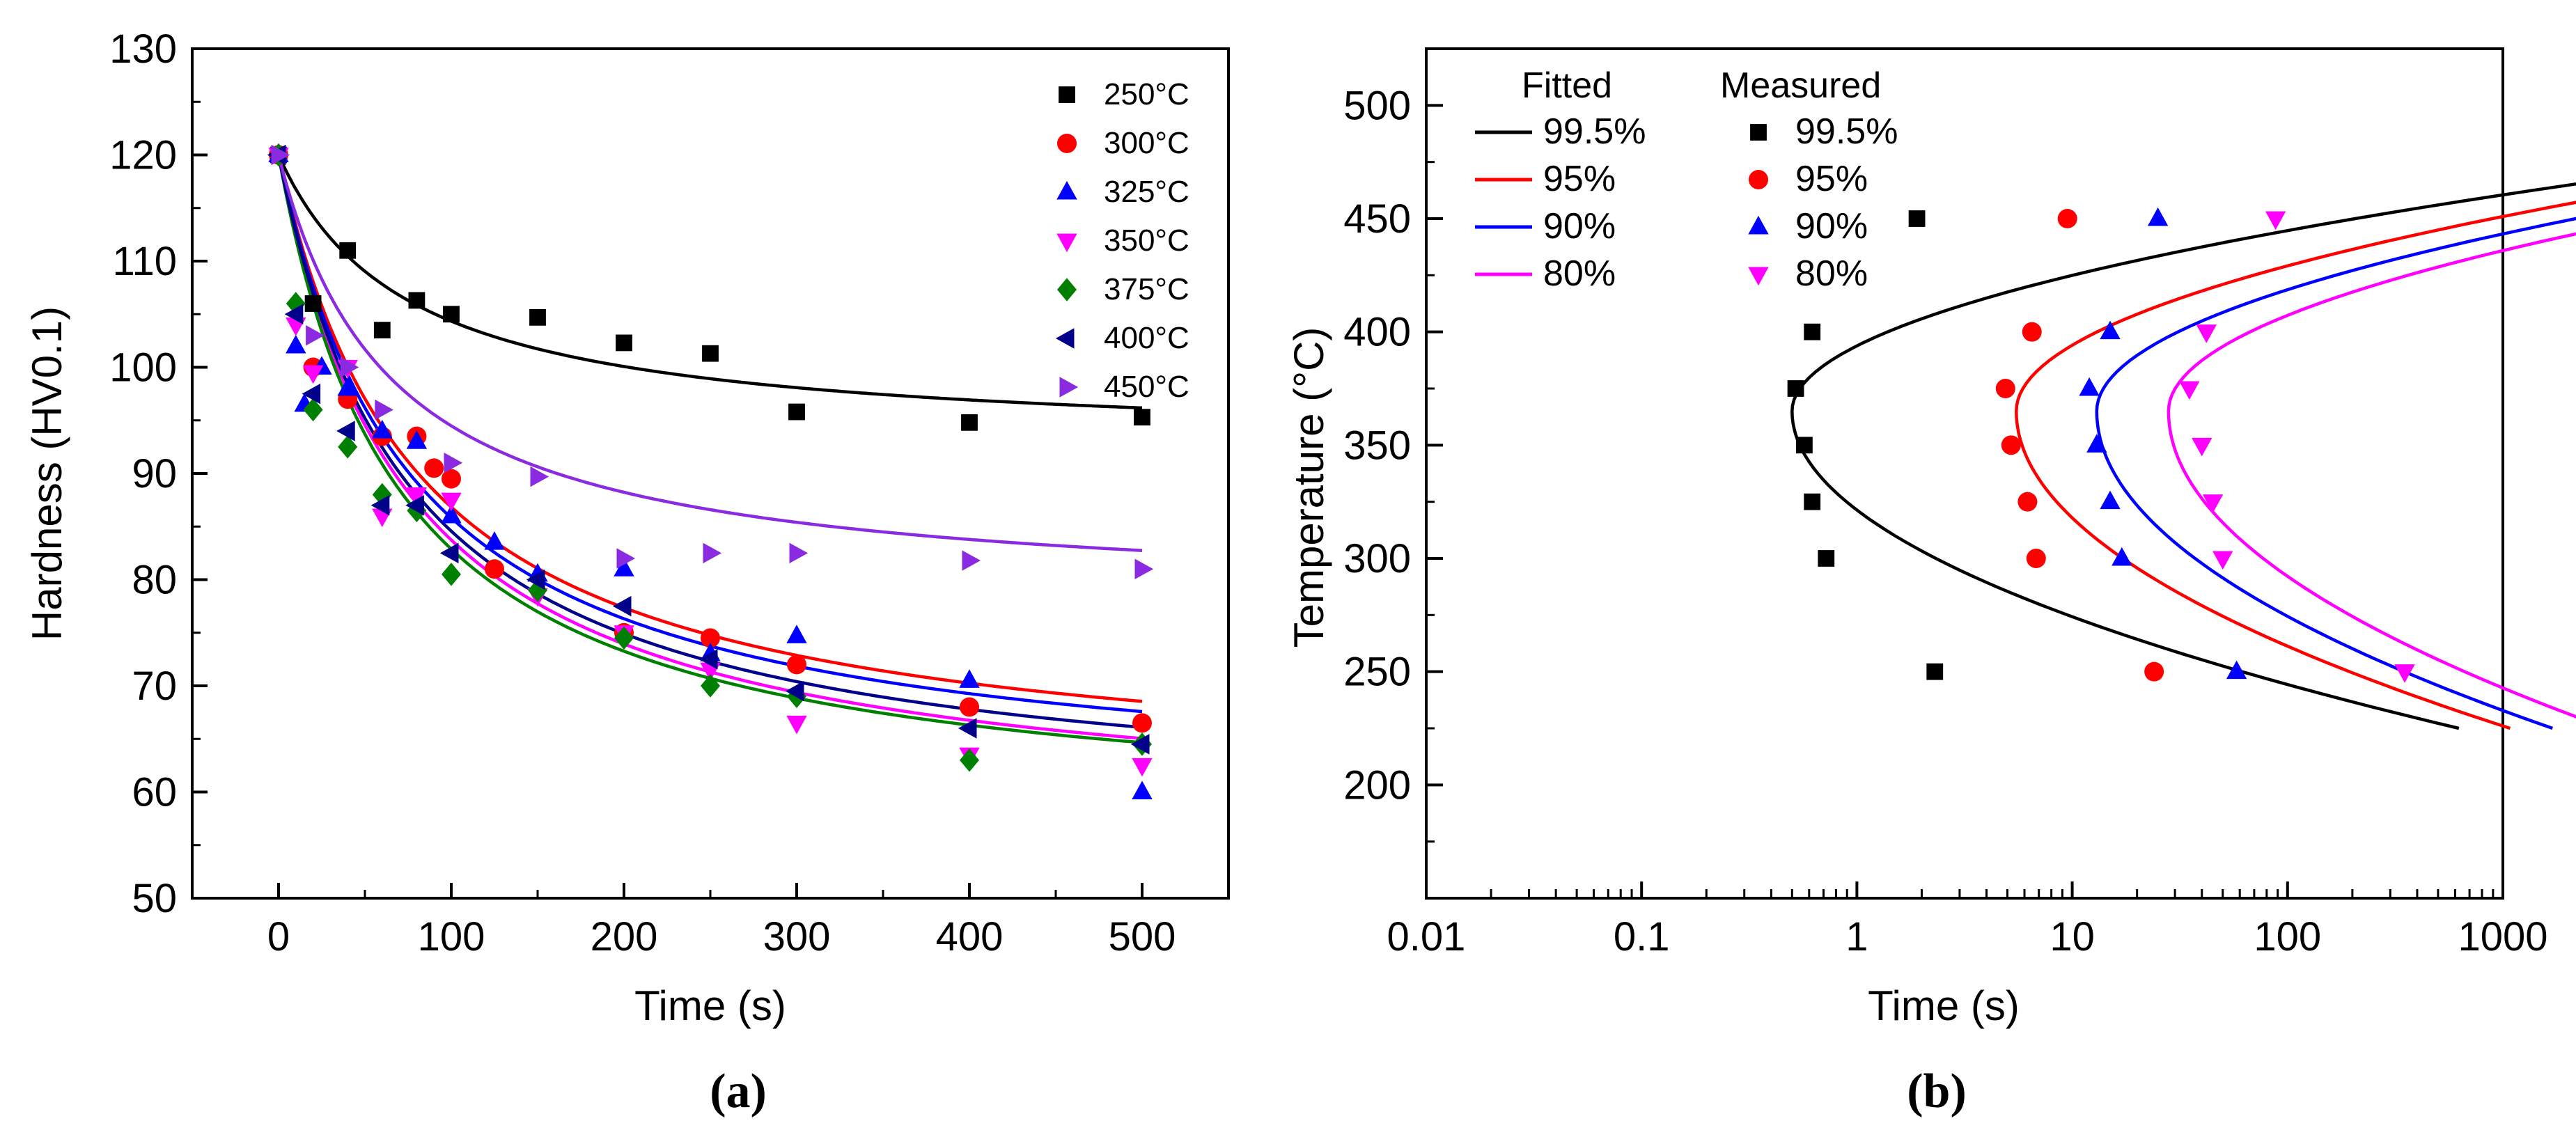 The width and height of the screenshot is (2576, 1137). What do you see at coordinates (1758, 276) in the screenshot?
I see `chart-b-legend-marker` at bounding box center [1758, 276].